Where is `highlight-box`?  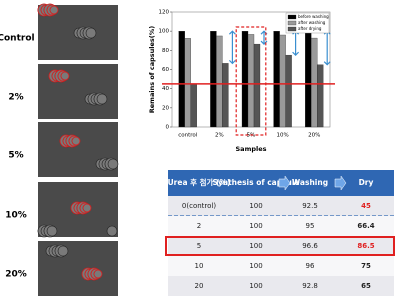 highlight-box is located at coordinates (251, 81).